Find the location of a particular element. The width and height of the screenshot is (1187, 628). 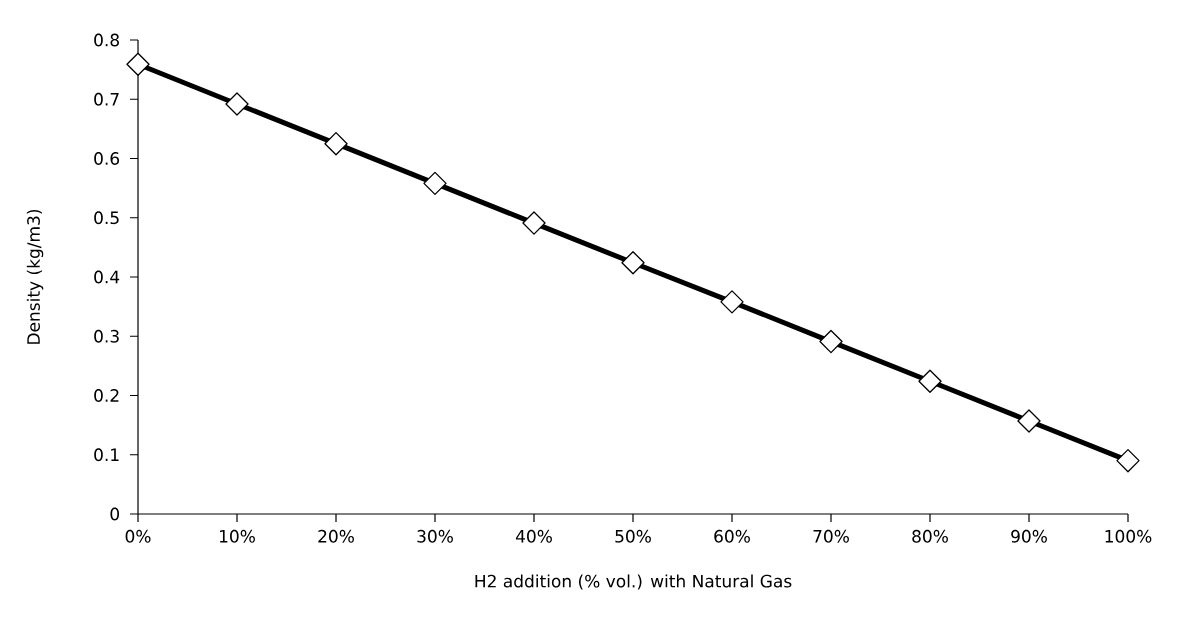

y-tick-label: 0.4 is located at coordinates (107, 277).